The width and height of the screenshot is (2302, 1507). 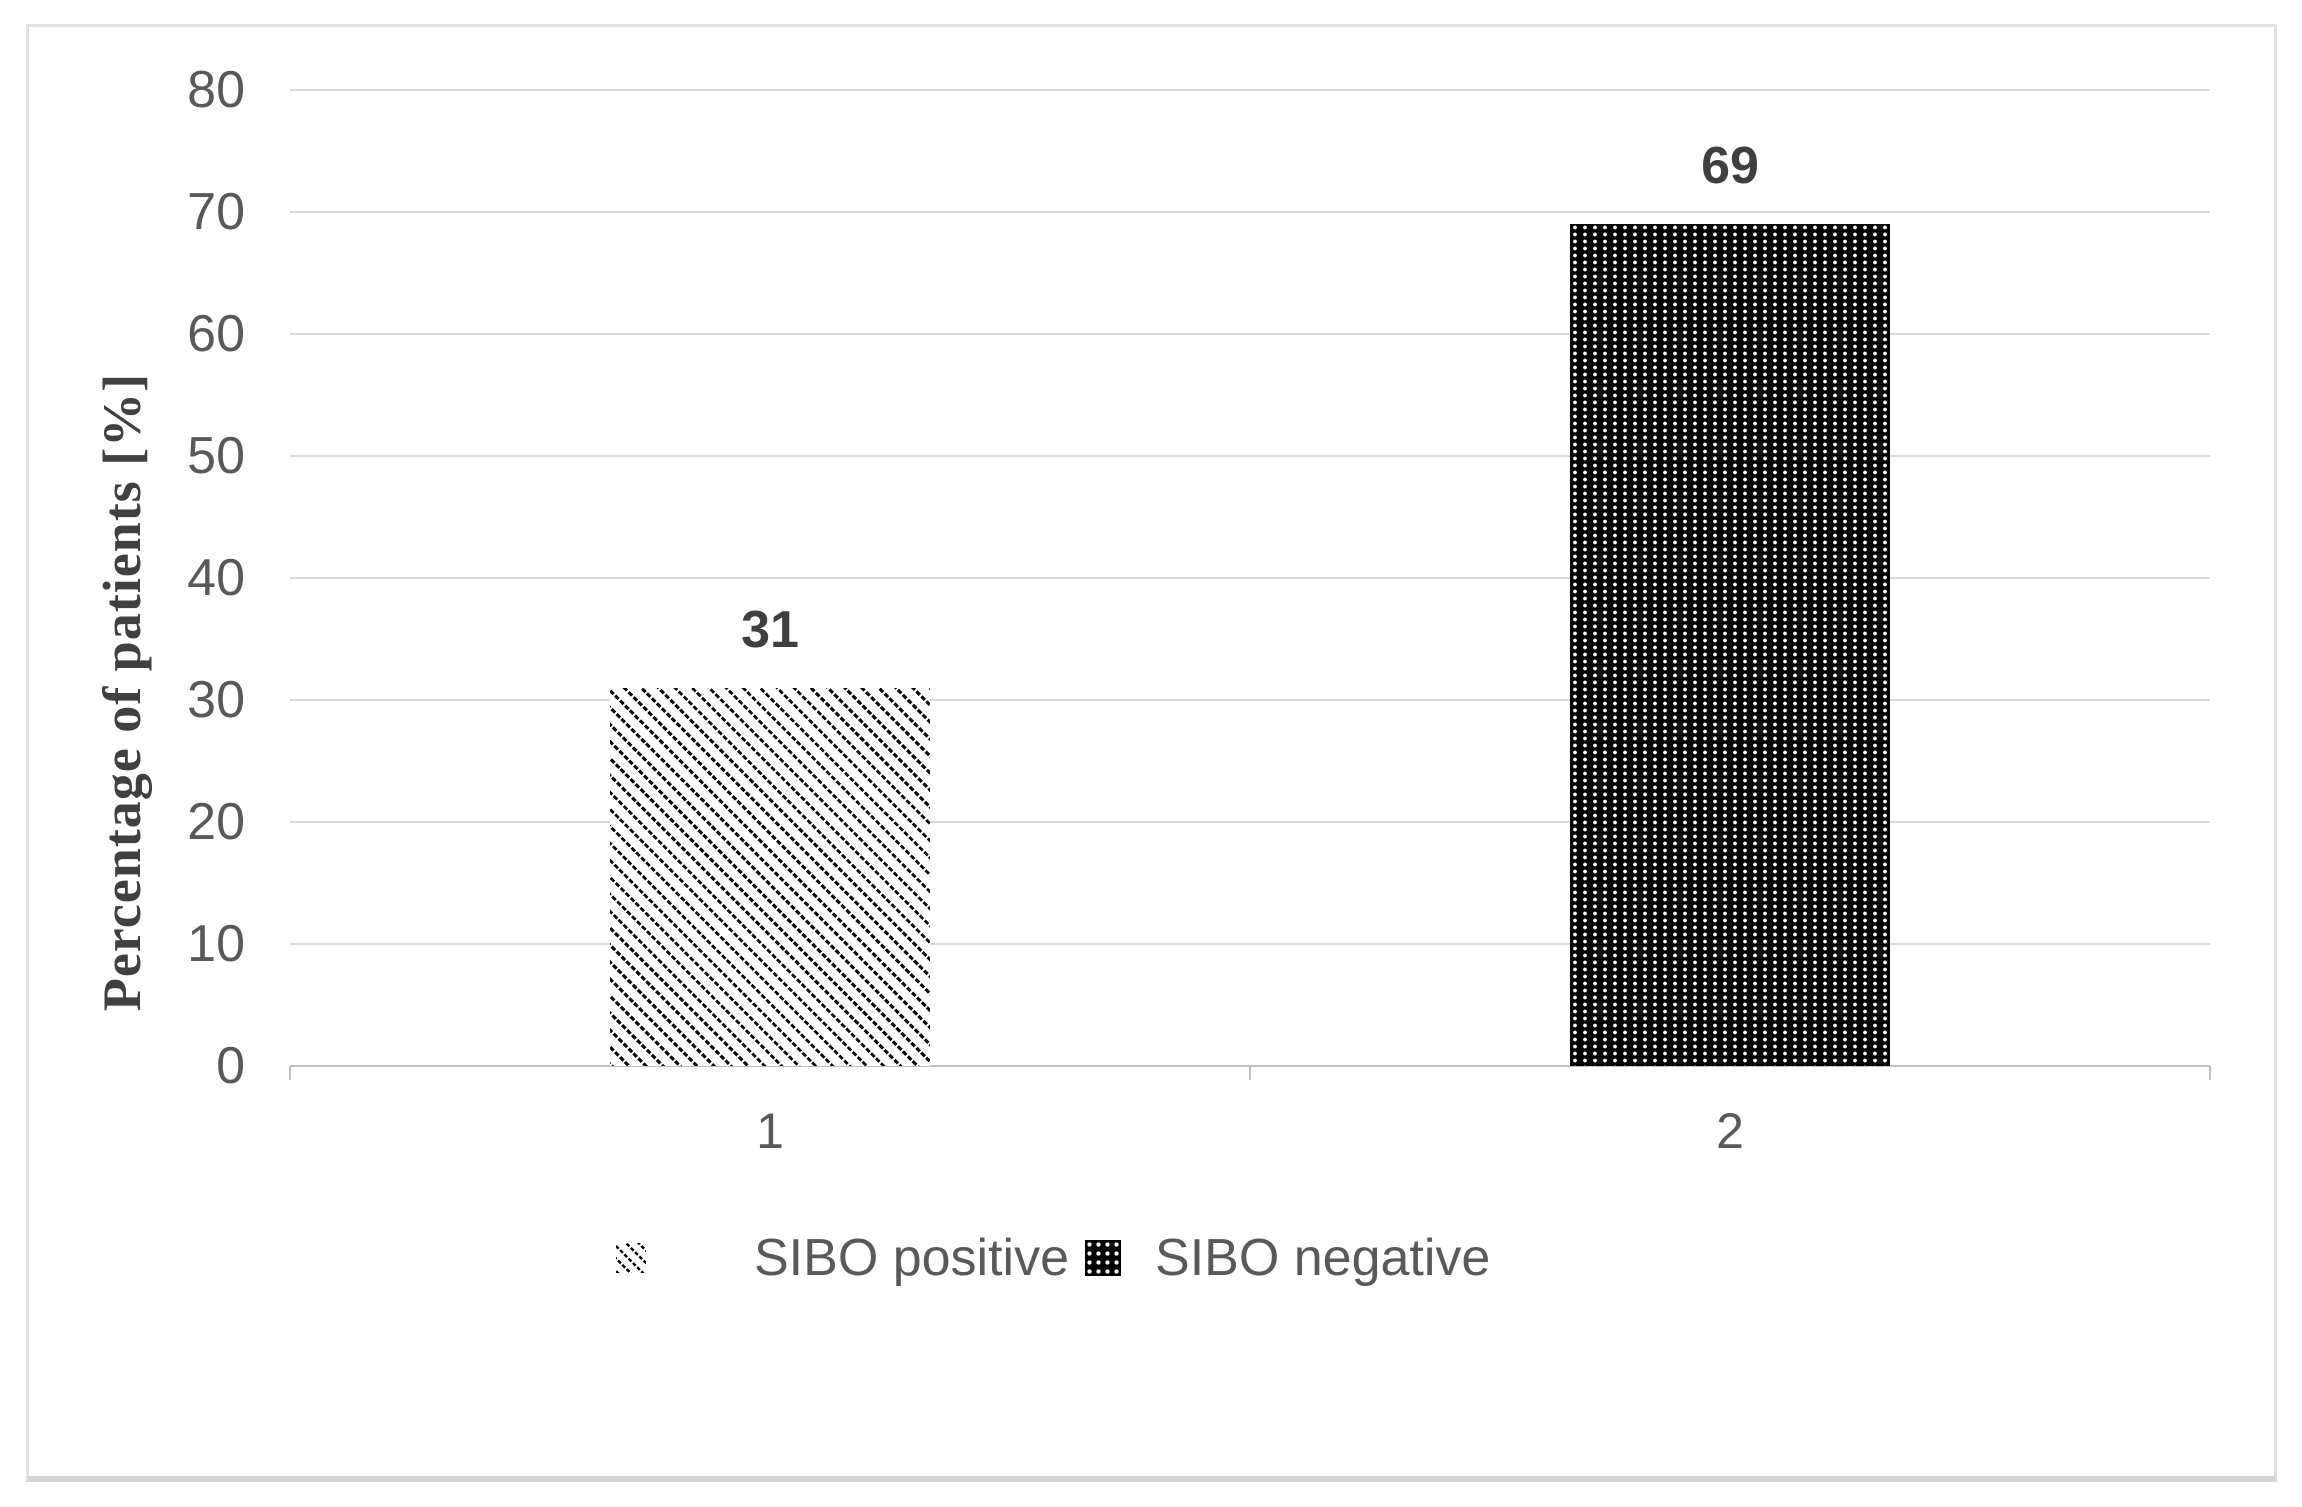 What do you see at coordinates (216, 578) in the screenshot?
I see `y-tick-label: 40` at bounding box center [216, 578].